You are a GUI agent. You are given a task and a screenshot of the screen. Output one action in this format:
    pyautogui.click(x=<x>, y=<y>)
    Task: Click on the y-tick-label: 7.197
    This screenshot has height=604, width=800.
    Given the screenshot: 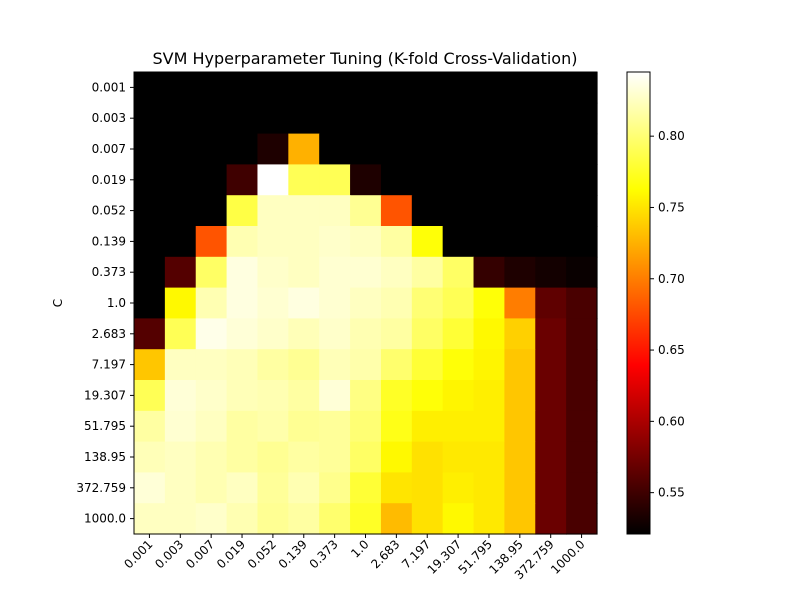 What is the action you would take?
    pyautogui.click(x=109, y=365)
    